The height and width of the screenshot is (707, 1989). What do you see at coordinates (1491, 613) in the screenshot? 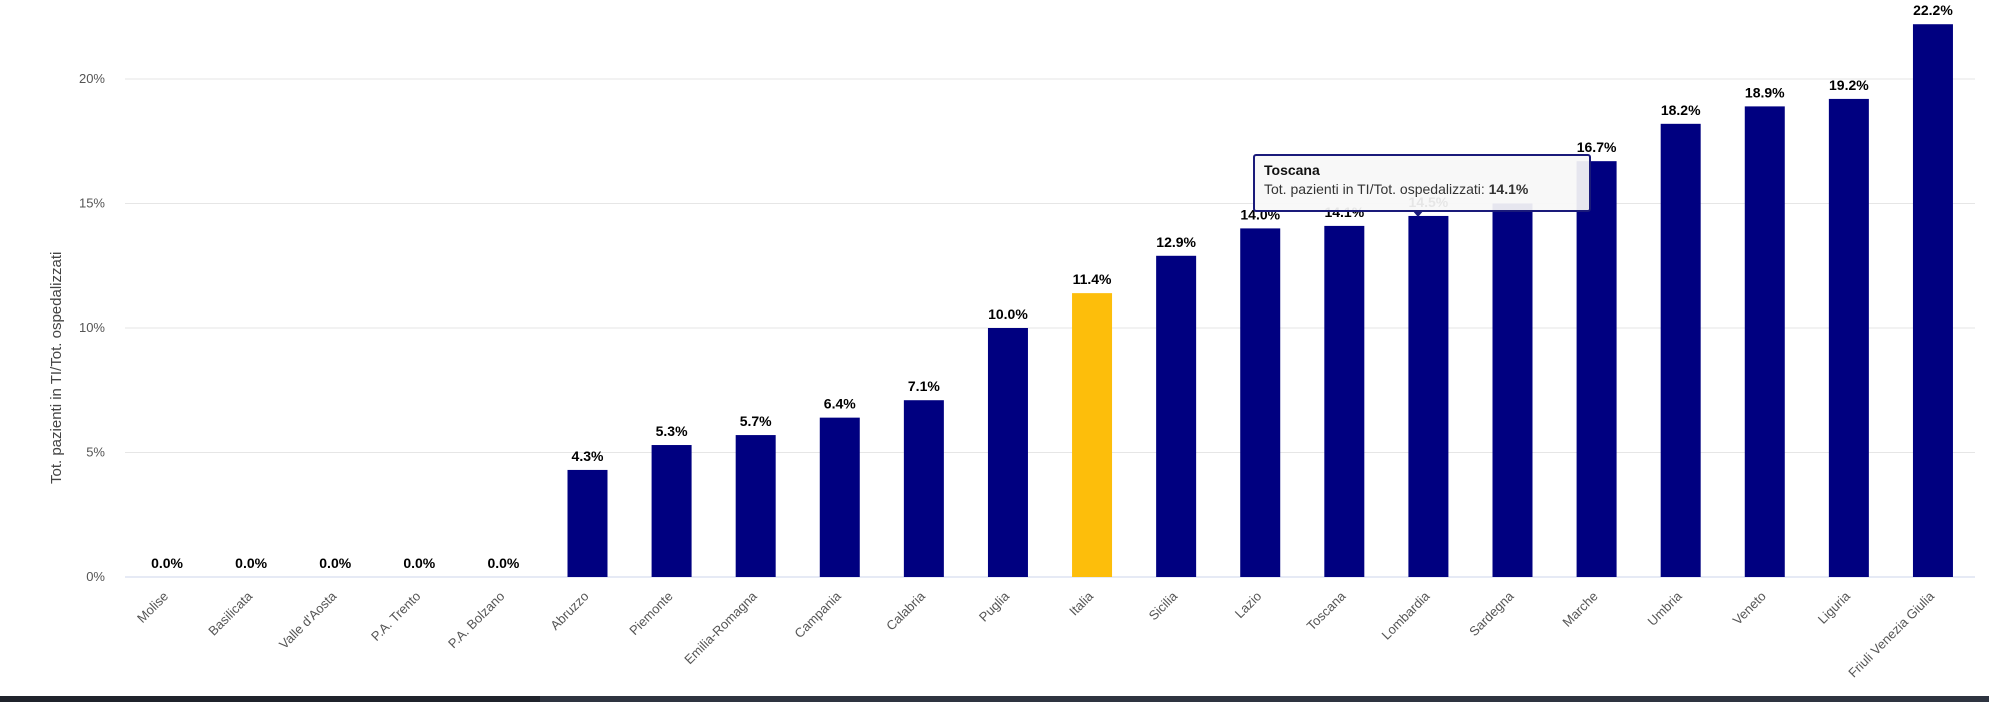
I see `x-tick-label: Sardegna` at bounding box center [1491, 613].